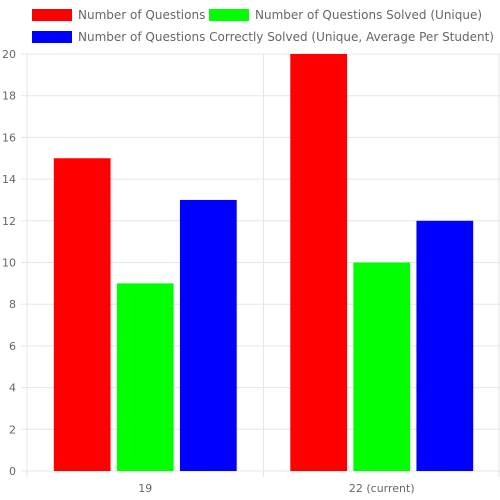  I want to click on y-tick-label: 12, so click(9, 221).